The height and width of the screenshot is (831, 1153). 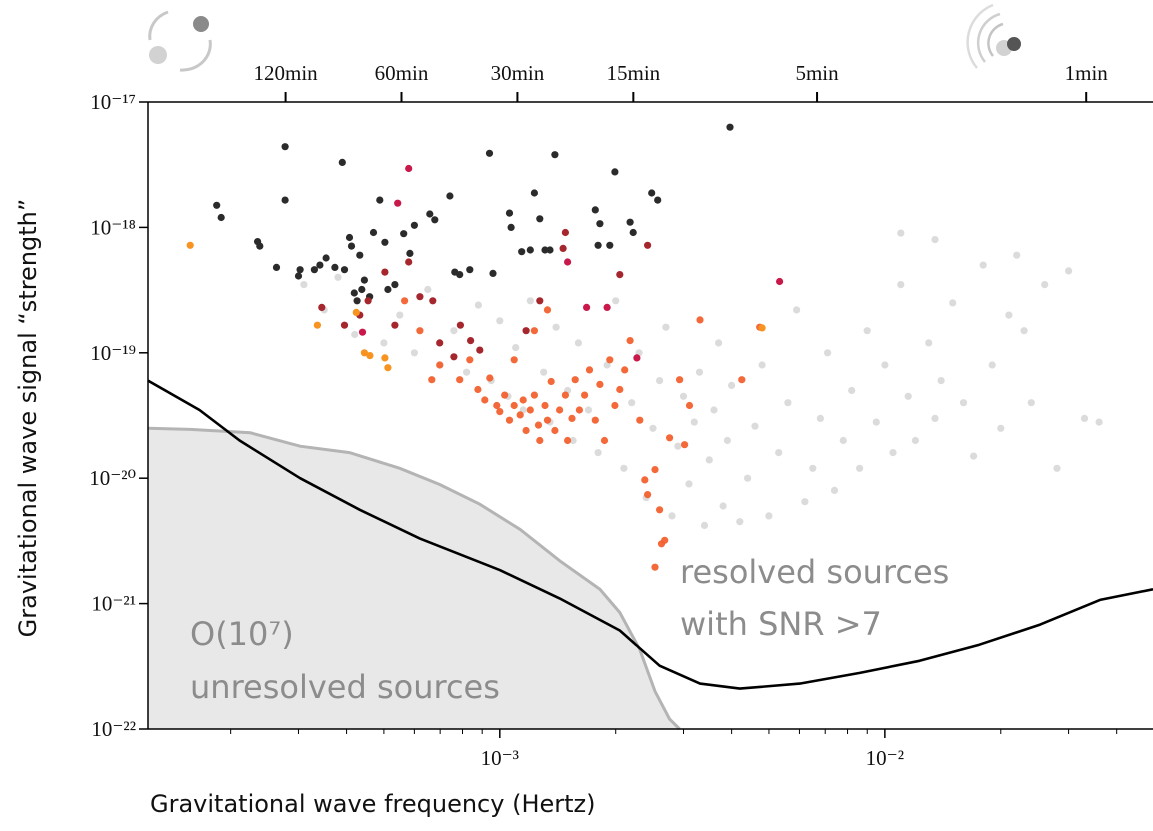 I want to click on top-tick-label: 1min, so click(x=1087, y=73).